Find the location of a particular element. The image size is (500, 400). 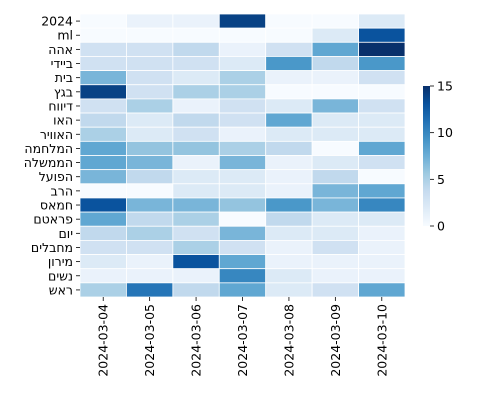

x-tick-label: 2024-03-10 is located at coordinates (381, 340).